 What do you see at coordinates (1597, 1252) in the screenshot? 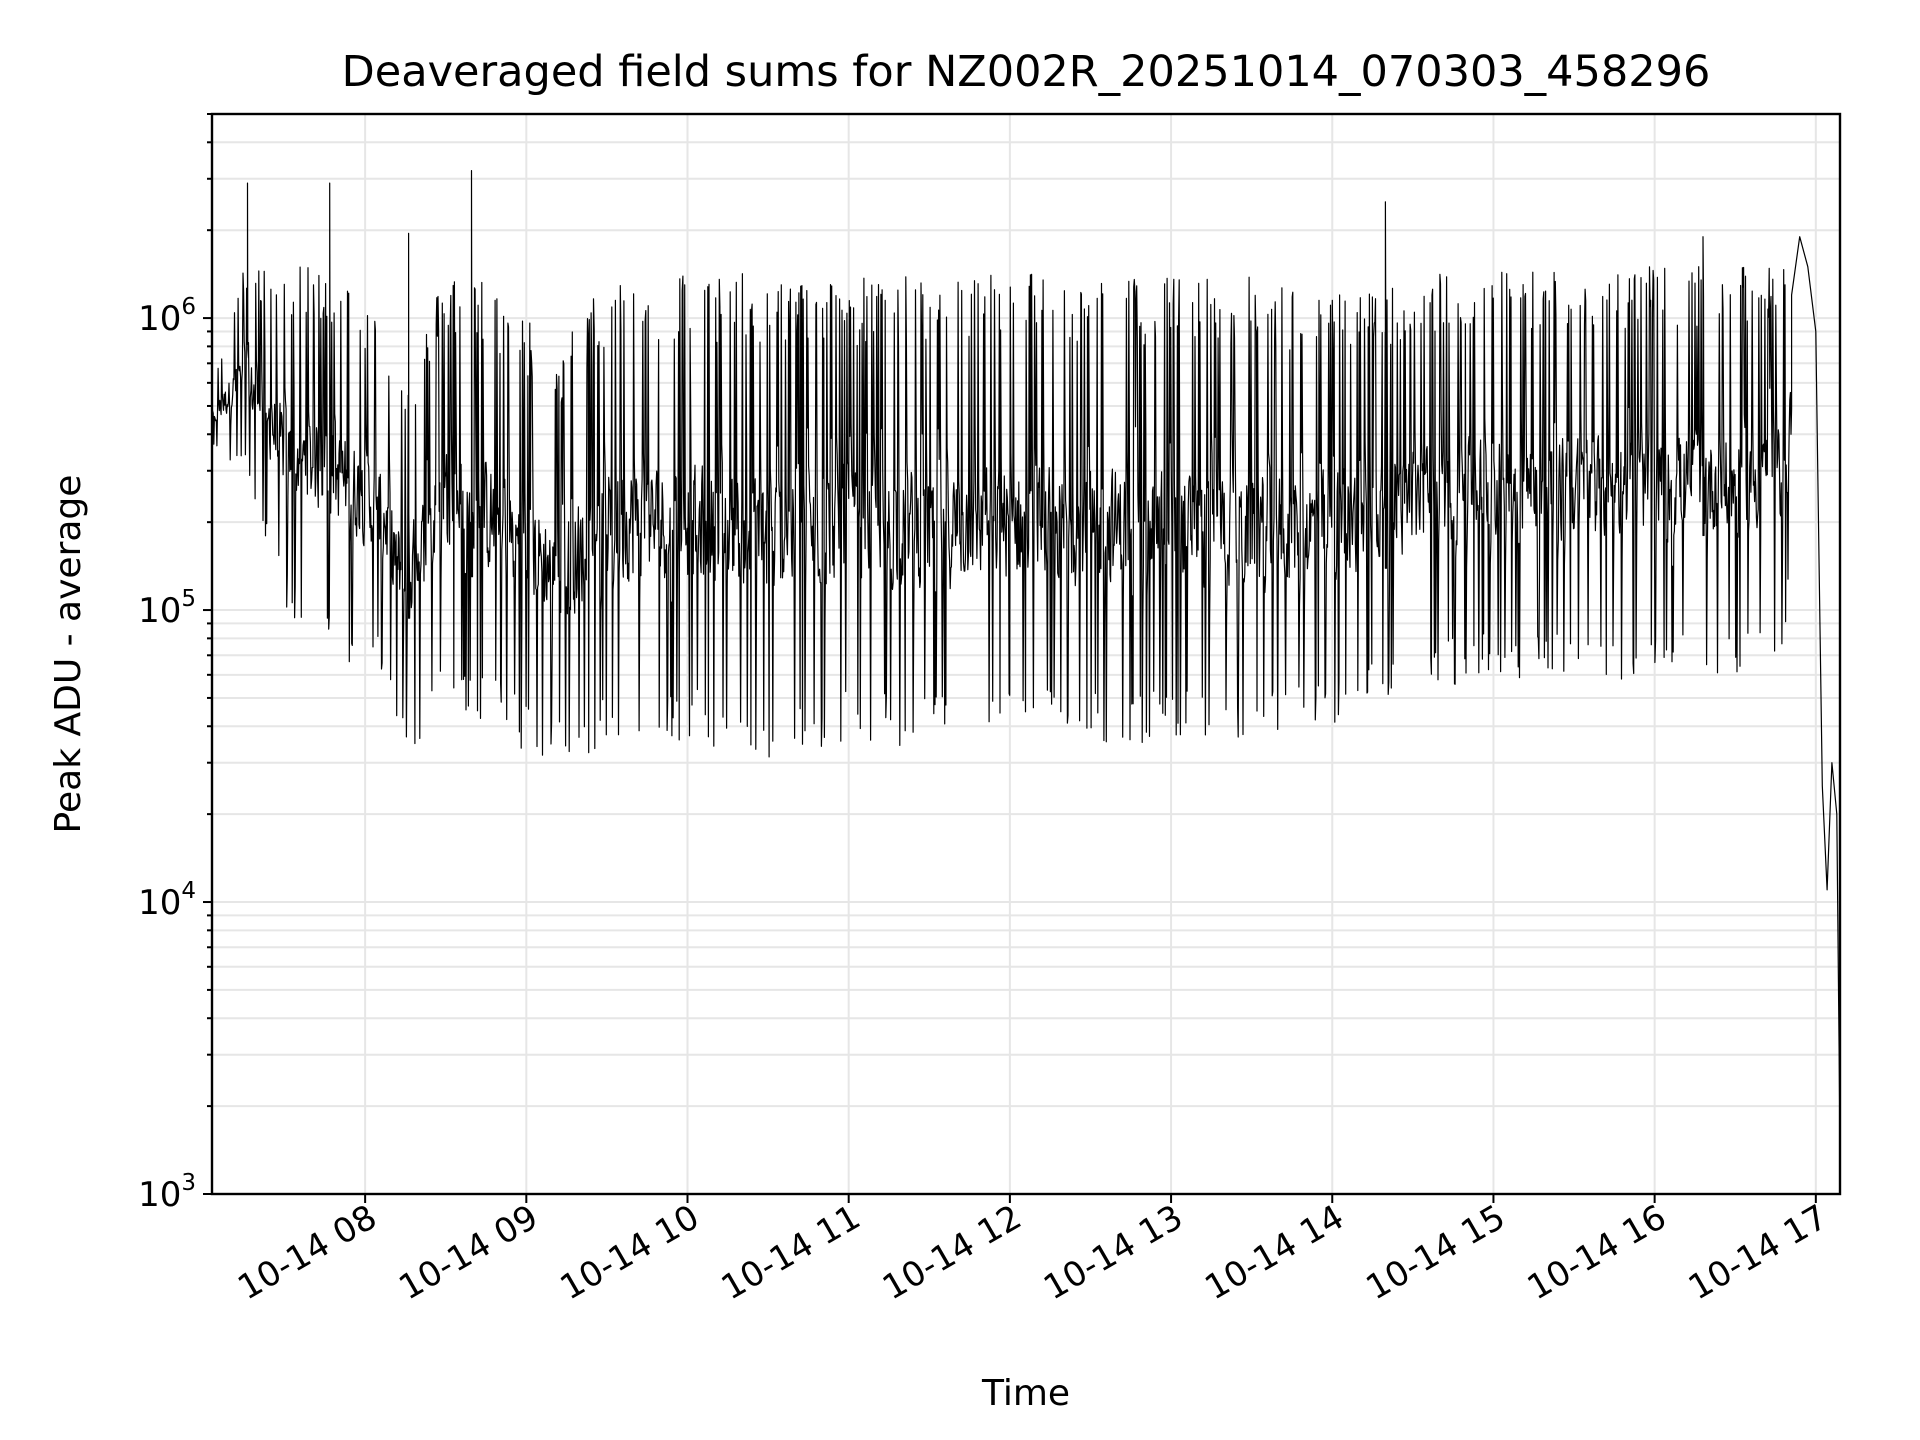
I see `x-tick-label: 10-14 16` at bounding box center [1597, 1252].